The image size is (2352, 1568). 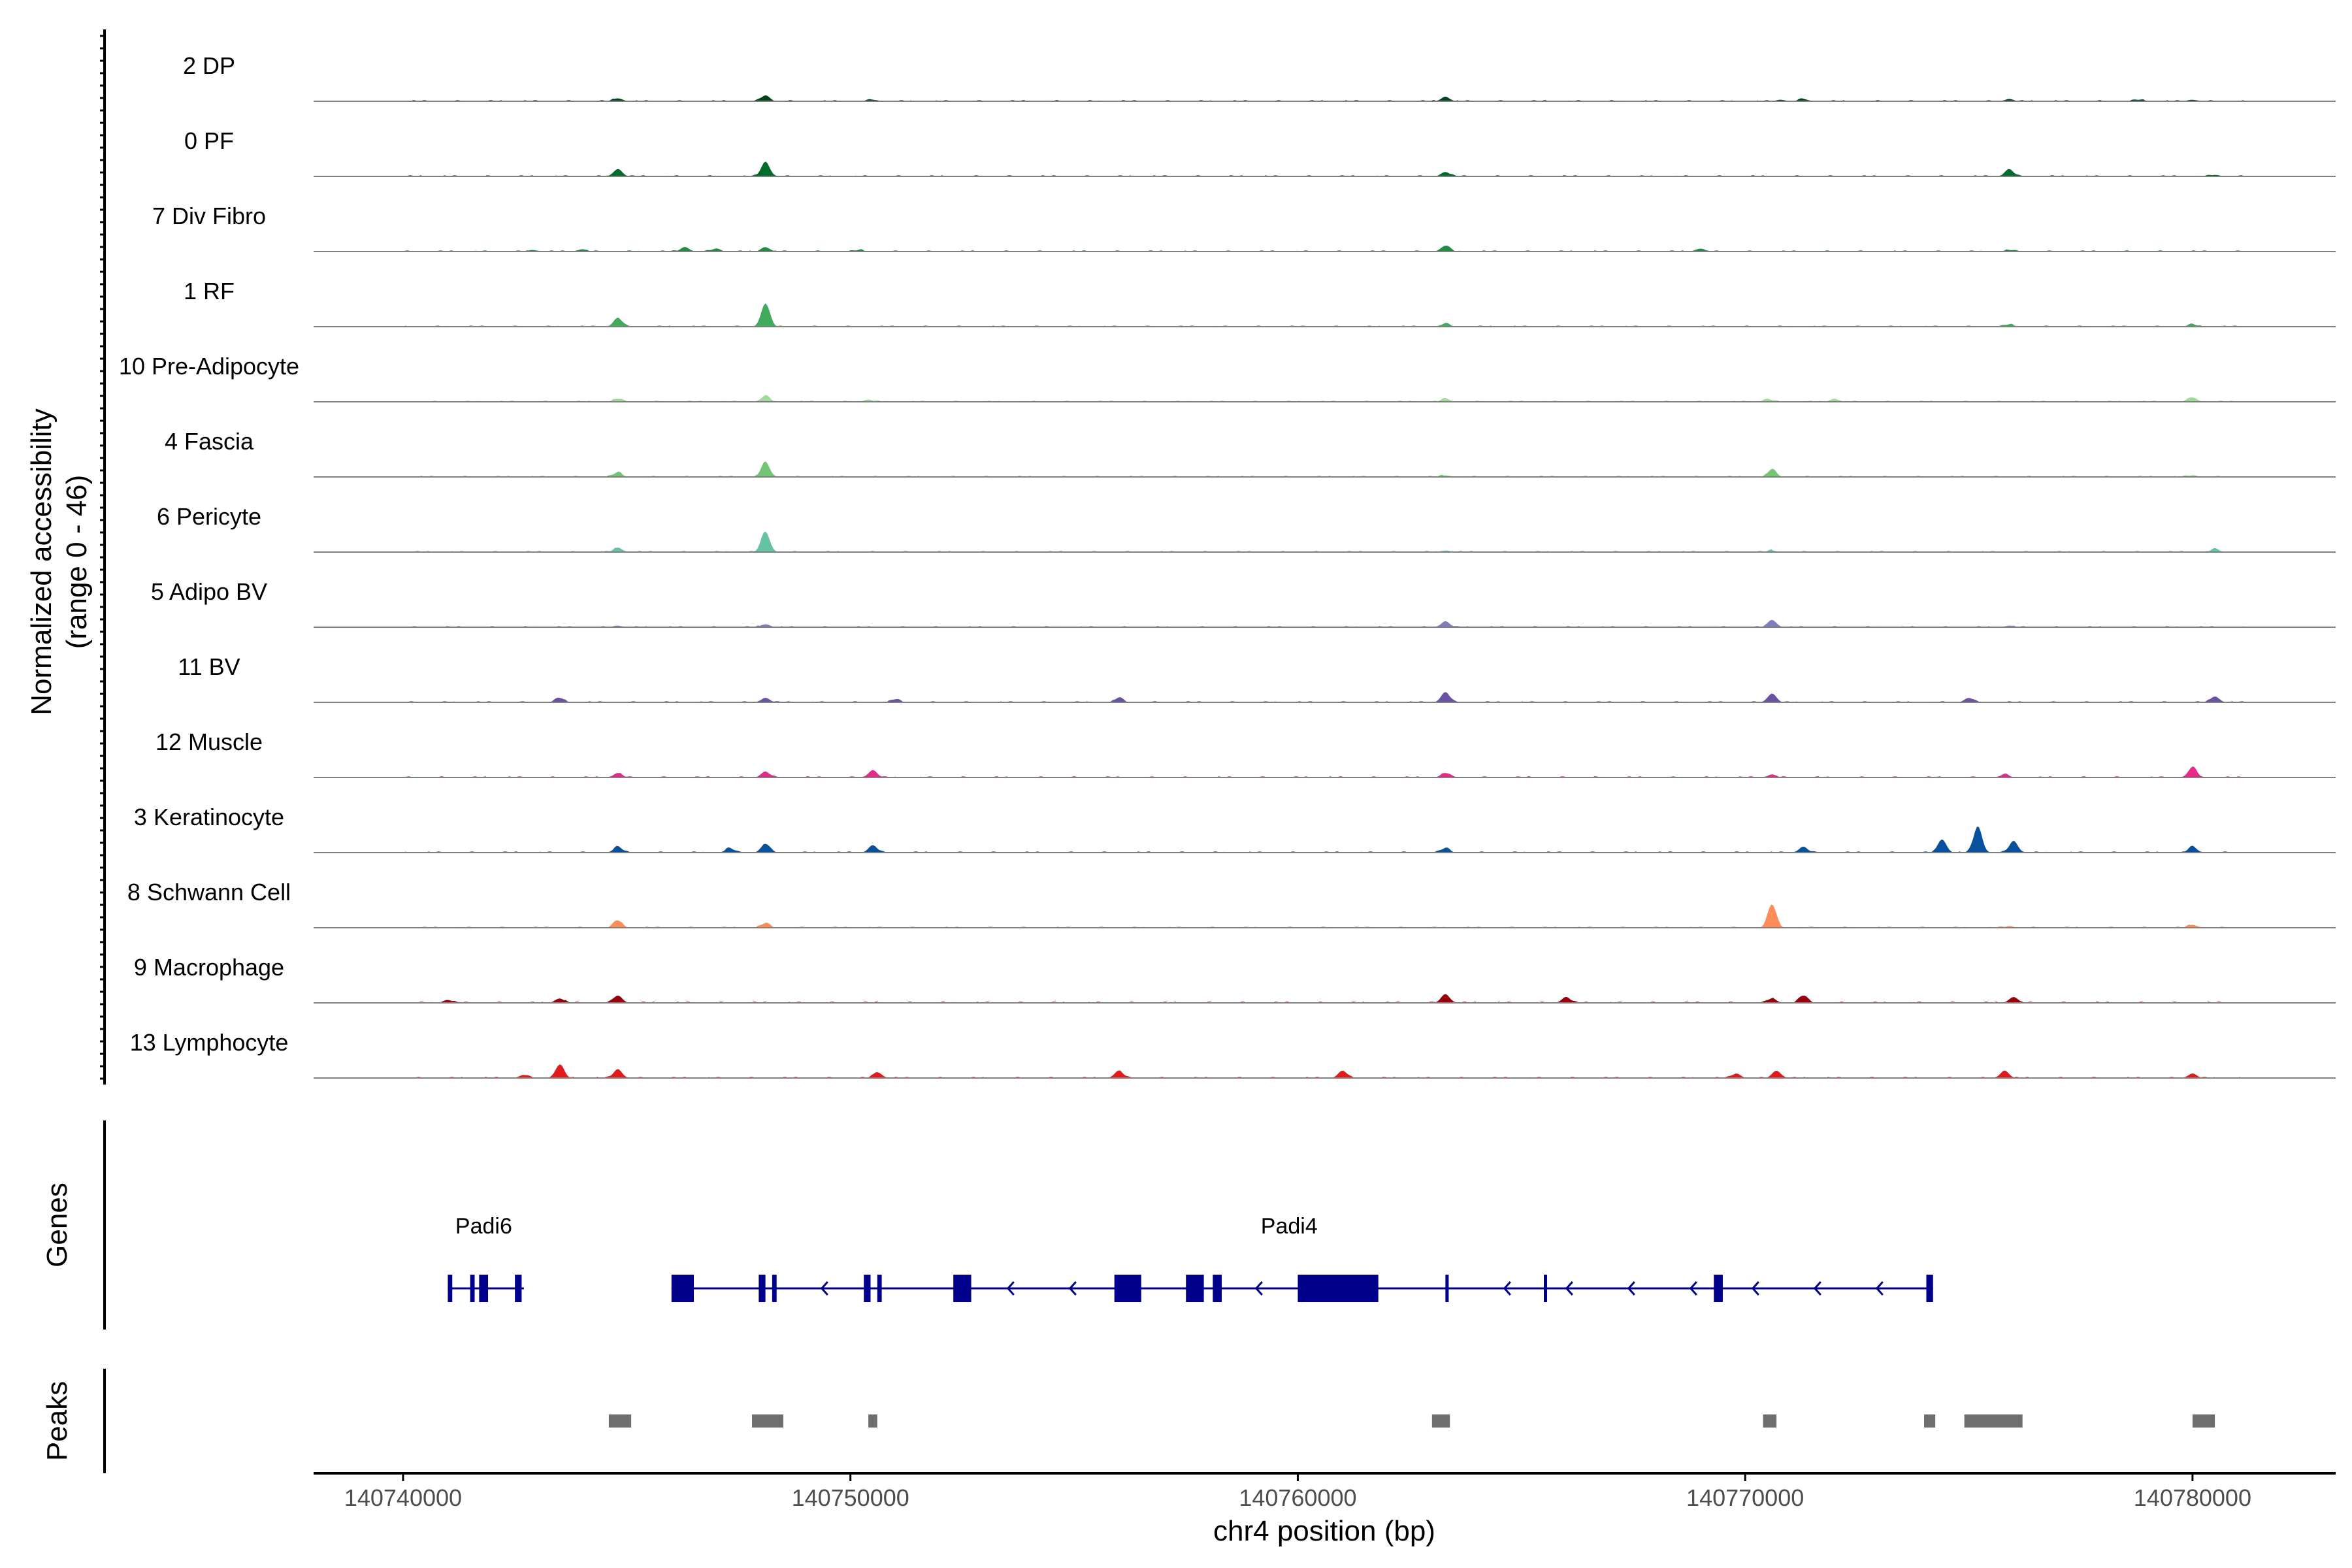 I want to click on gene-models: Padi6 Padi4, so click(x=1190, y=1258).